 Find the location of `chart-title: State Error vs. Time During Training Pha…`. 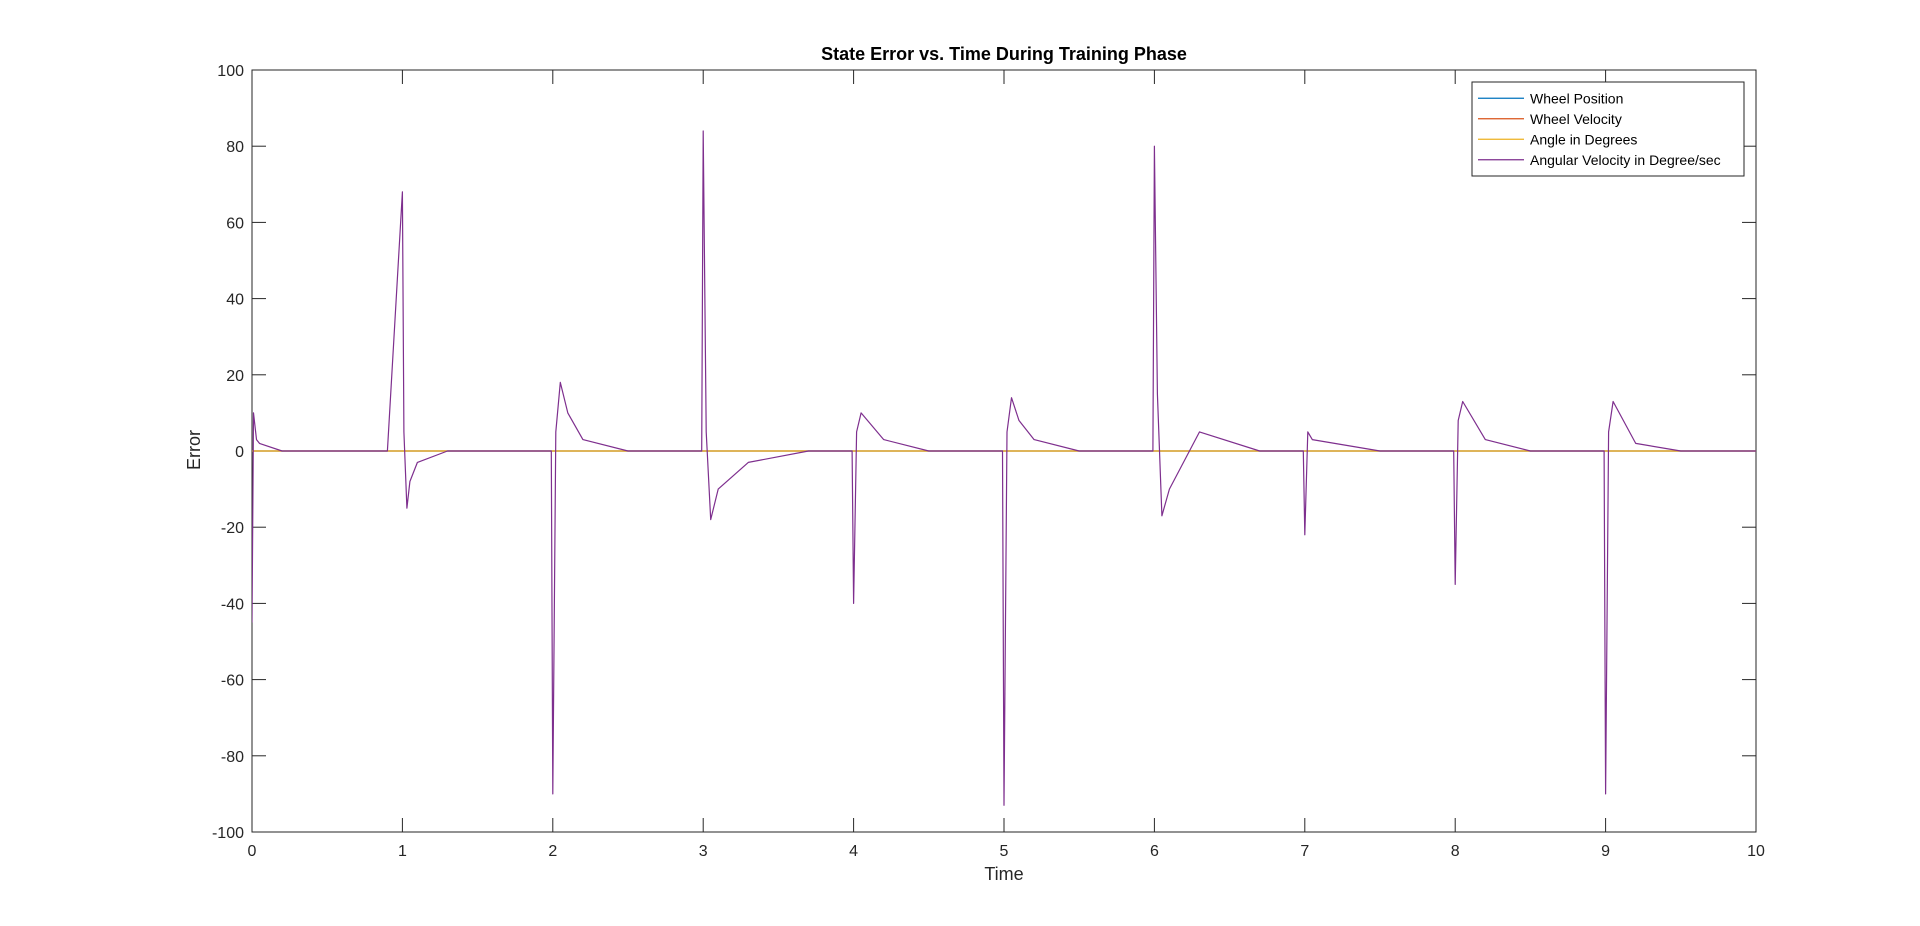

chart-title: State Error vs. Time During Training Pha… is located at coordinates (1004, 54).